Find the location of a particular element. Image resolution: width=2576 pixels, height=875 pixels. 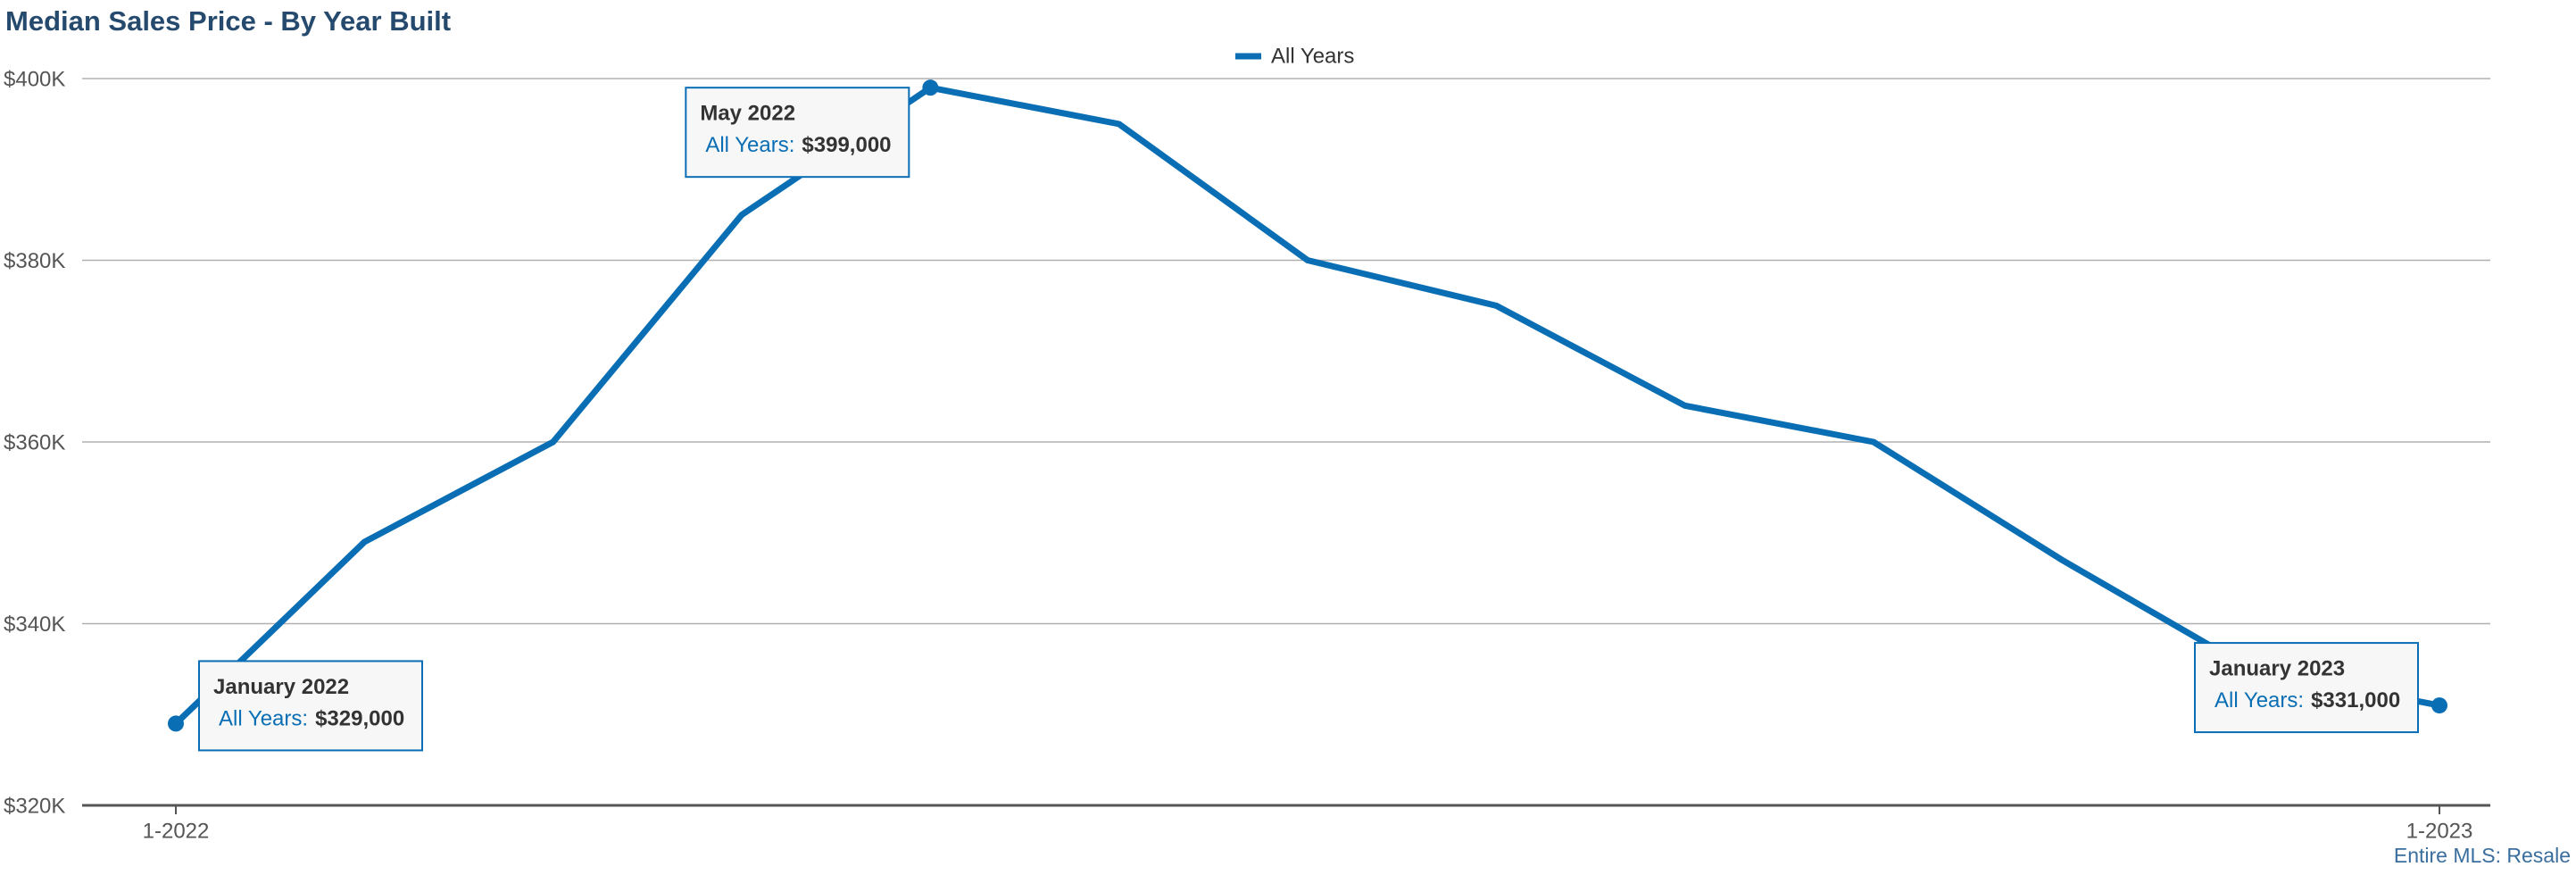

tooltip: May 2022 All Years: $399,000 is located at coordinates (797, 133).